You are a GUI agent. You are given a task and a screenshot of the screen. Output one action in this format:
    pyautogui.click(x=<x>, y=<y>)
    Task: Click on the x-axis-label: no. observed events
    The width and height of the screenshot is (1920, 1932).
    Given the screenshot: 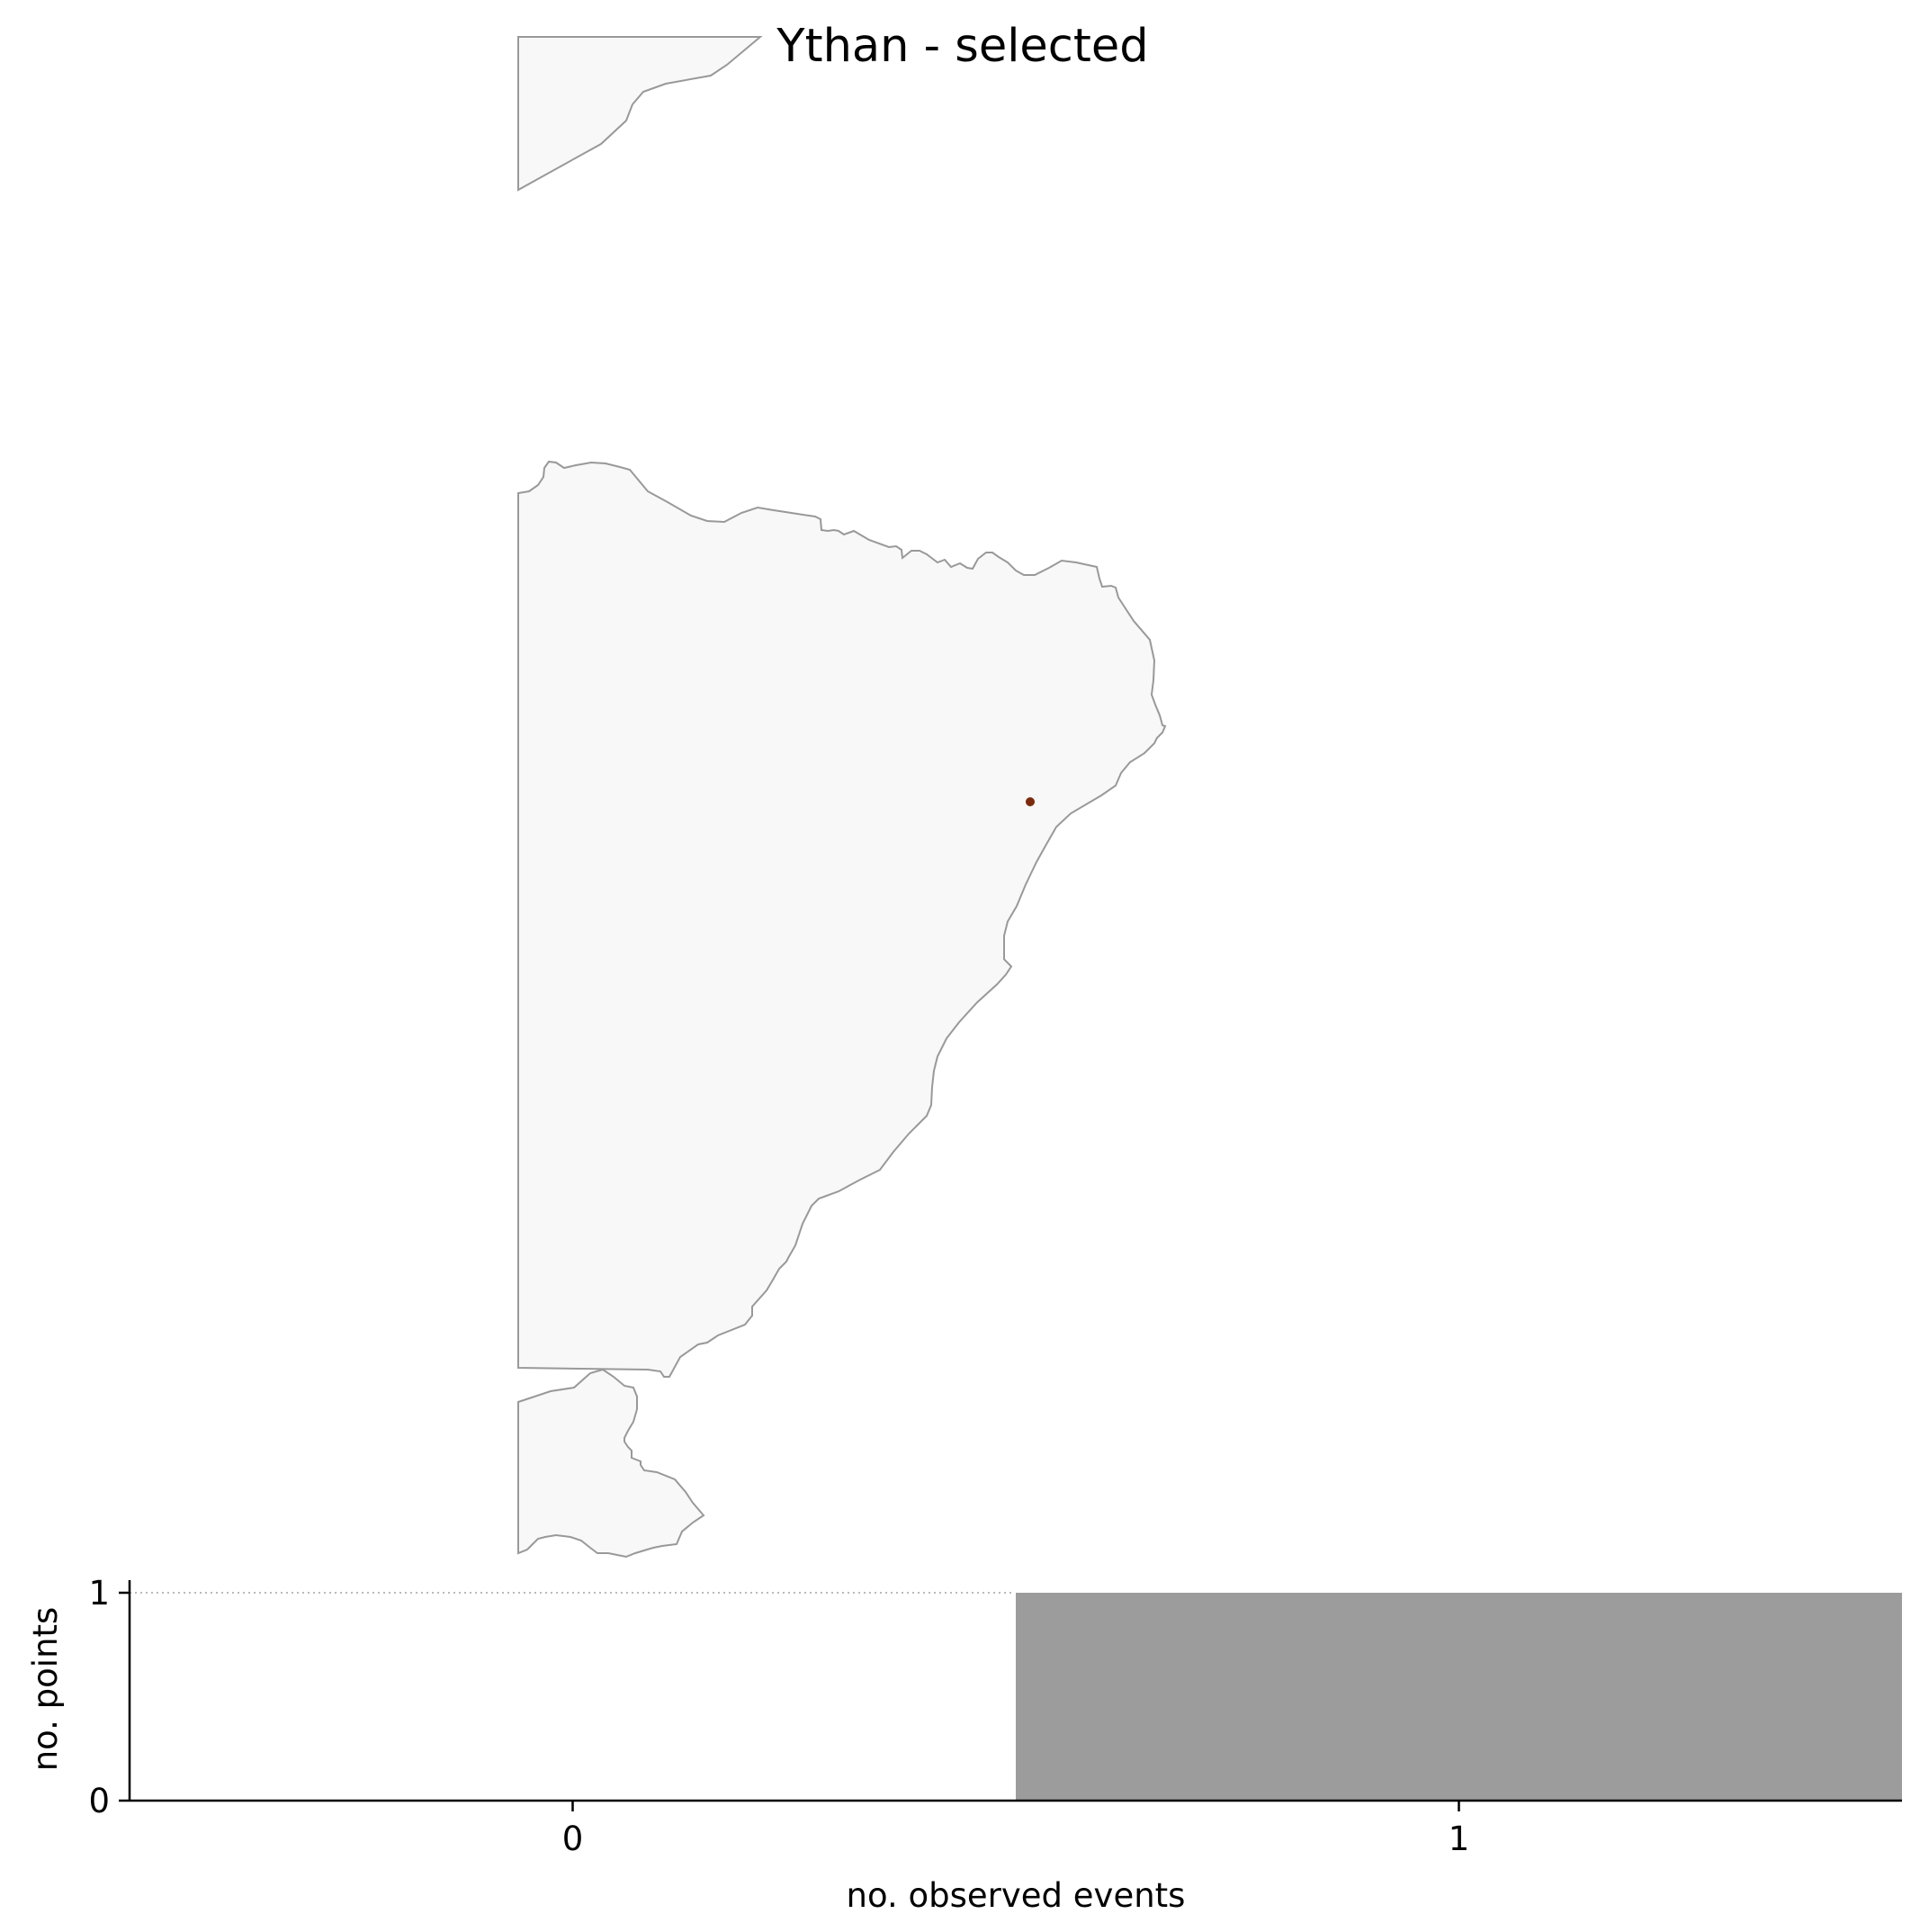 What is the action you would take?
    pyautogui.click(x=1017, y=1895)
    